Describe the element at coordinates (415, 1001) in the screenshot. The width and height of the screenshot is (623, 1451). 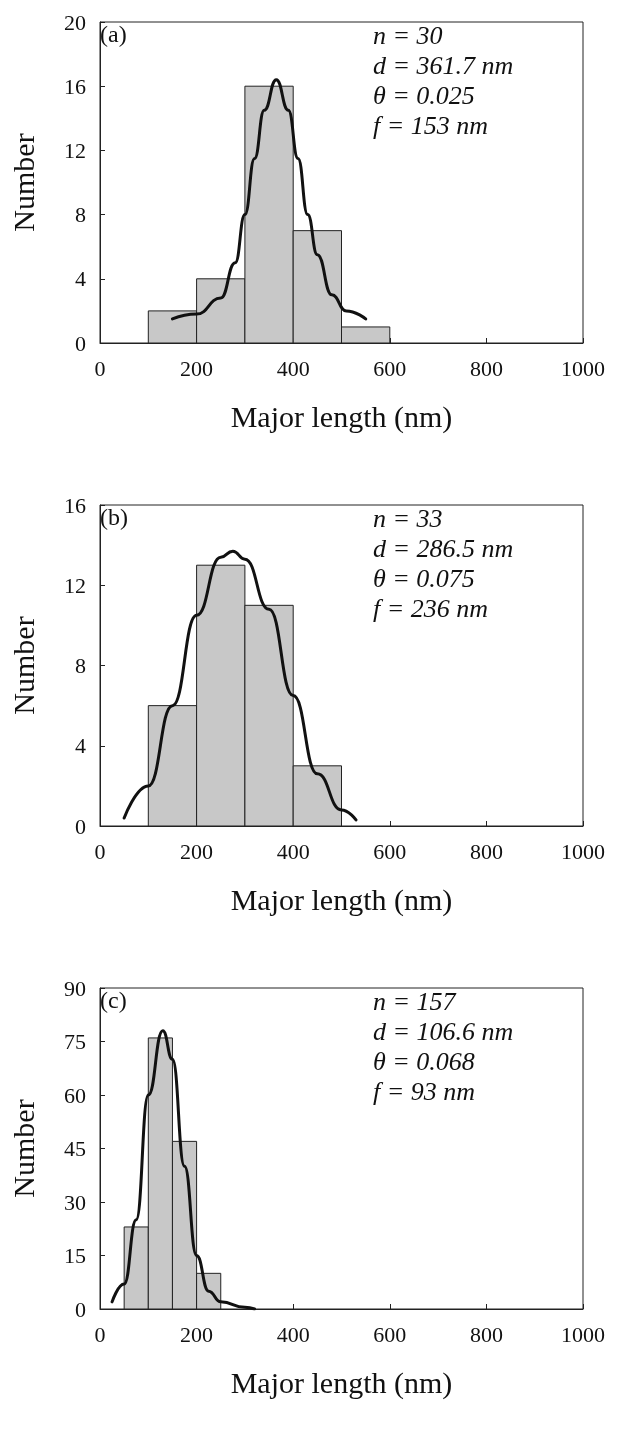
I see `annotation: n = 157` at that location.